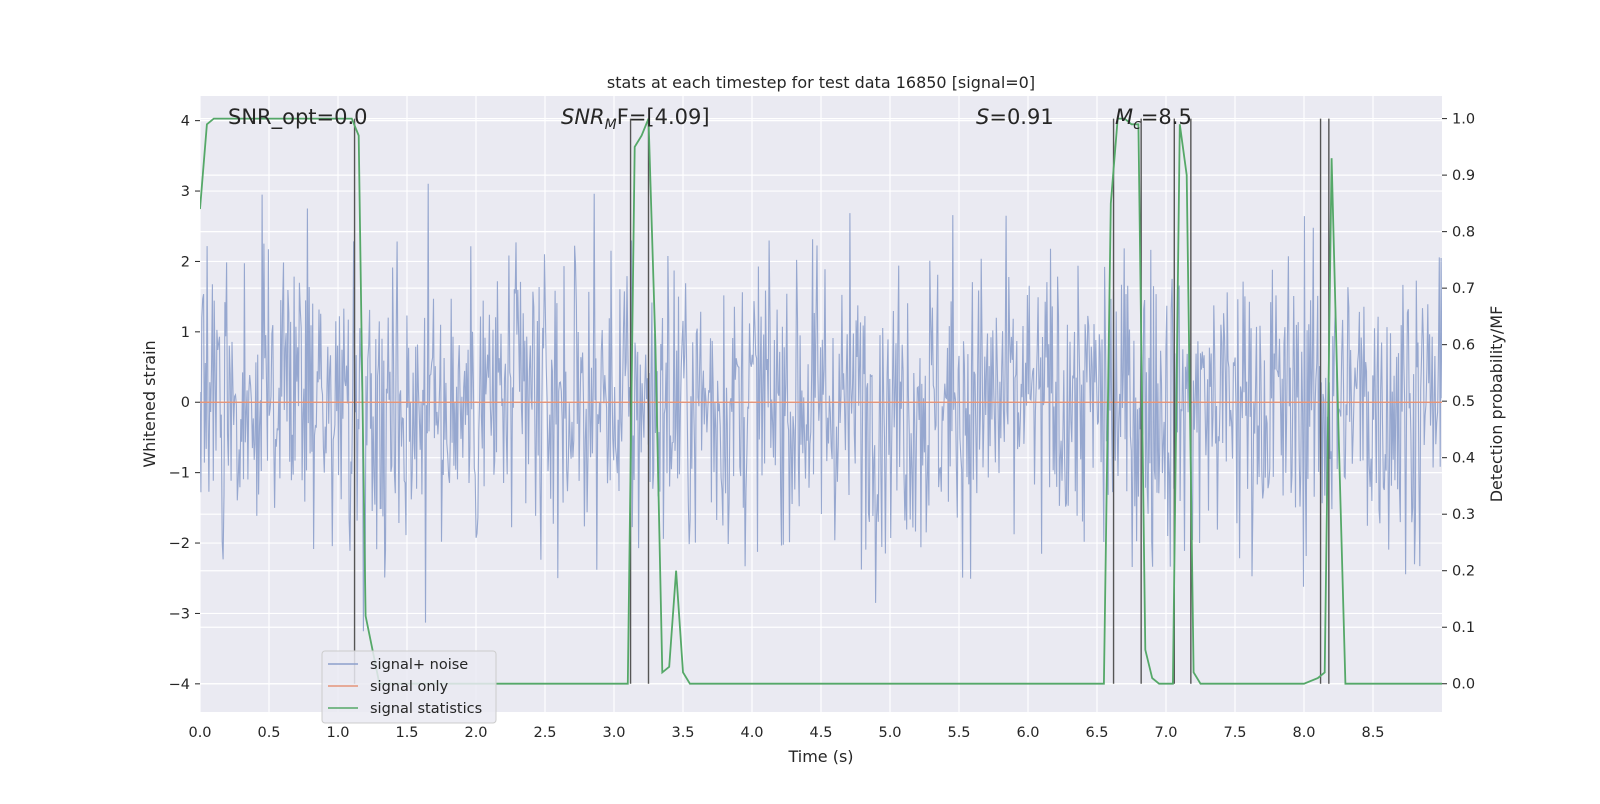 The width and height of the screenshot is (1600, 804). I want to click on annotations: SNR_opt=0.0 SNRMF=[4.09] S=0.91 Mc=8.5, so click(710, 119).